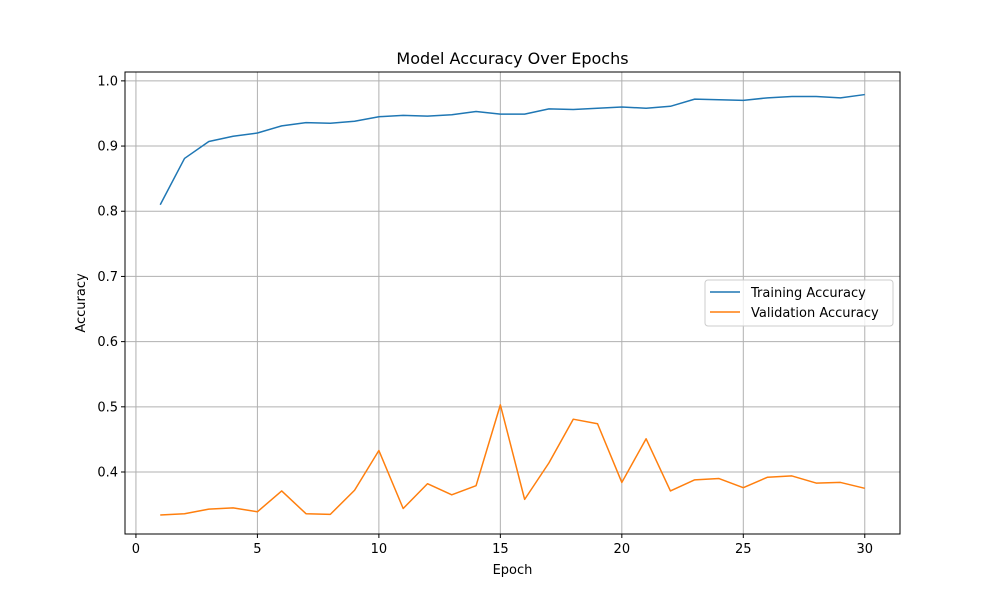 The height and width of the screenshot is (604, 1000). Describe the element at coordinates (513, 570) in the screenshot. I see `x-axis-label: Epoch` at that location.